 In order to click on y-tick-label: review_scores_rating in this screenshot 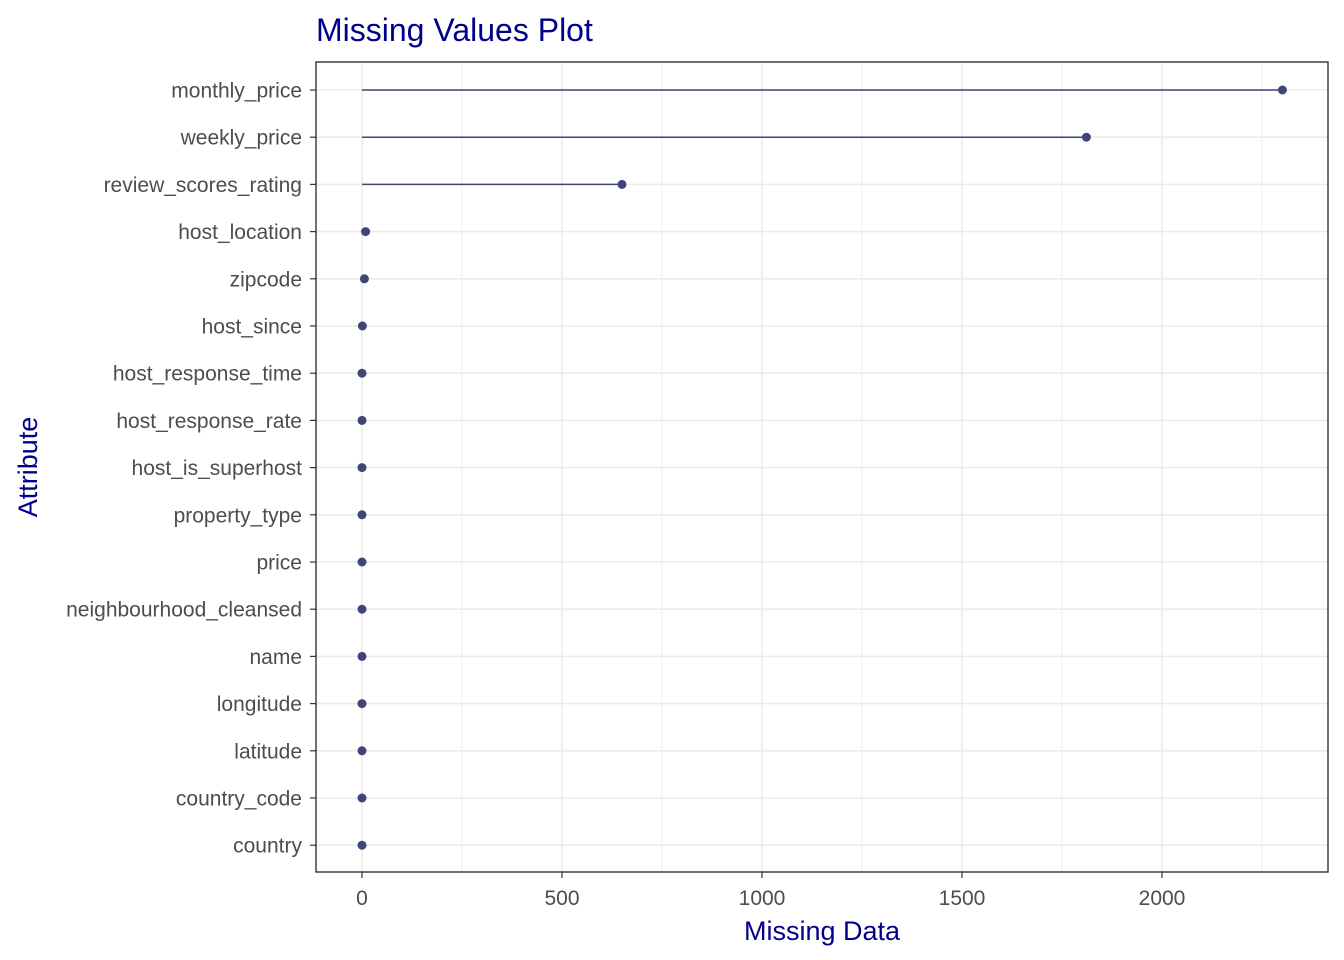, I will do `click(203, 185)`.